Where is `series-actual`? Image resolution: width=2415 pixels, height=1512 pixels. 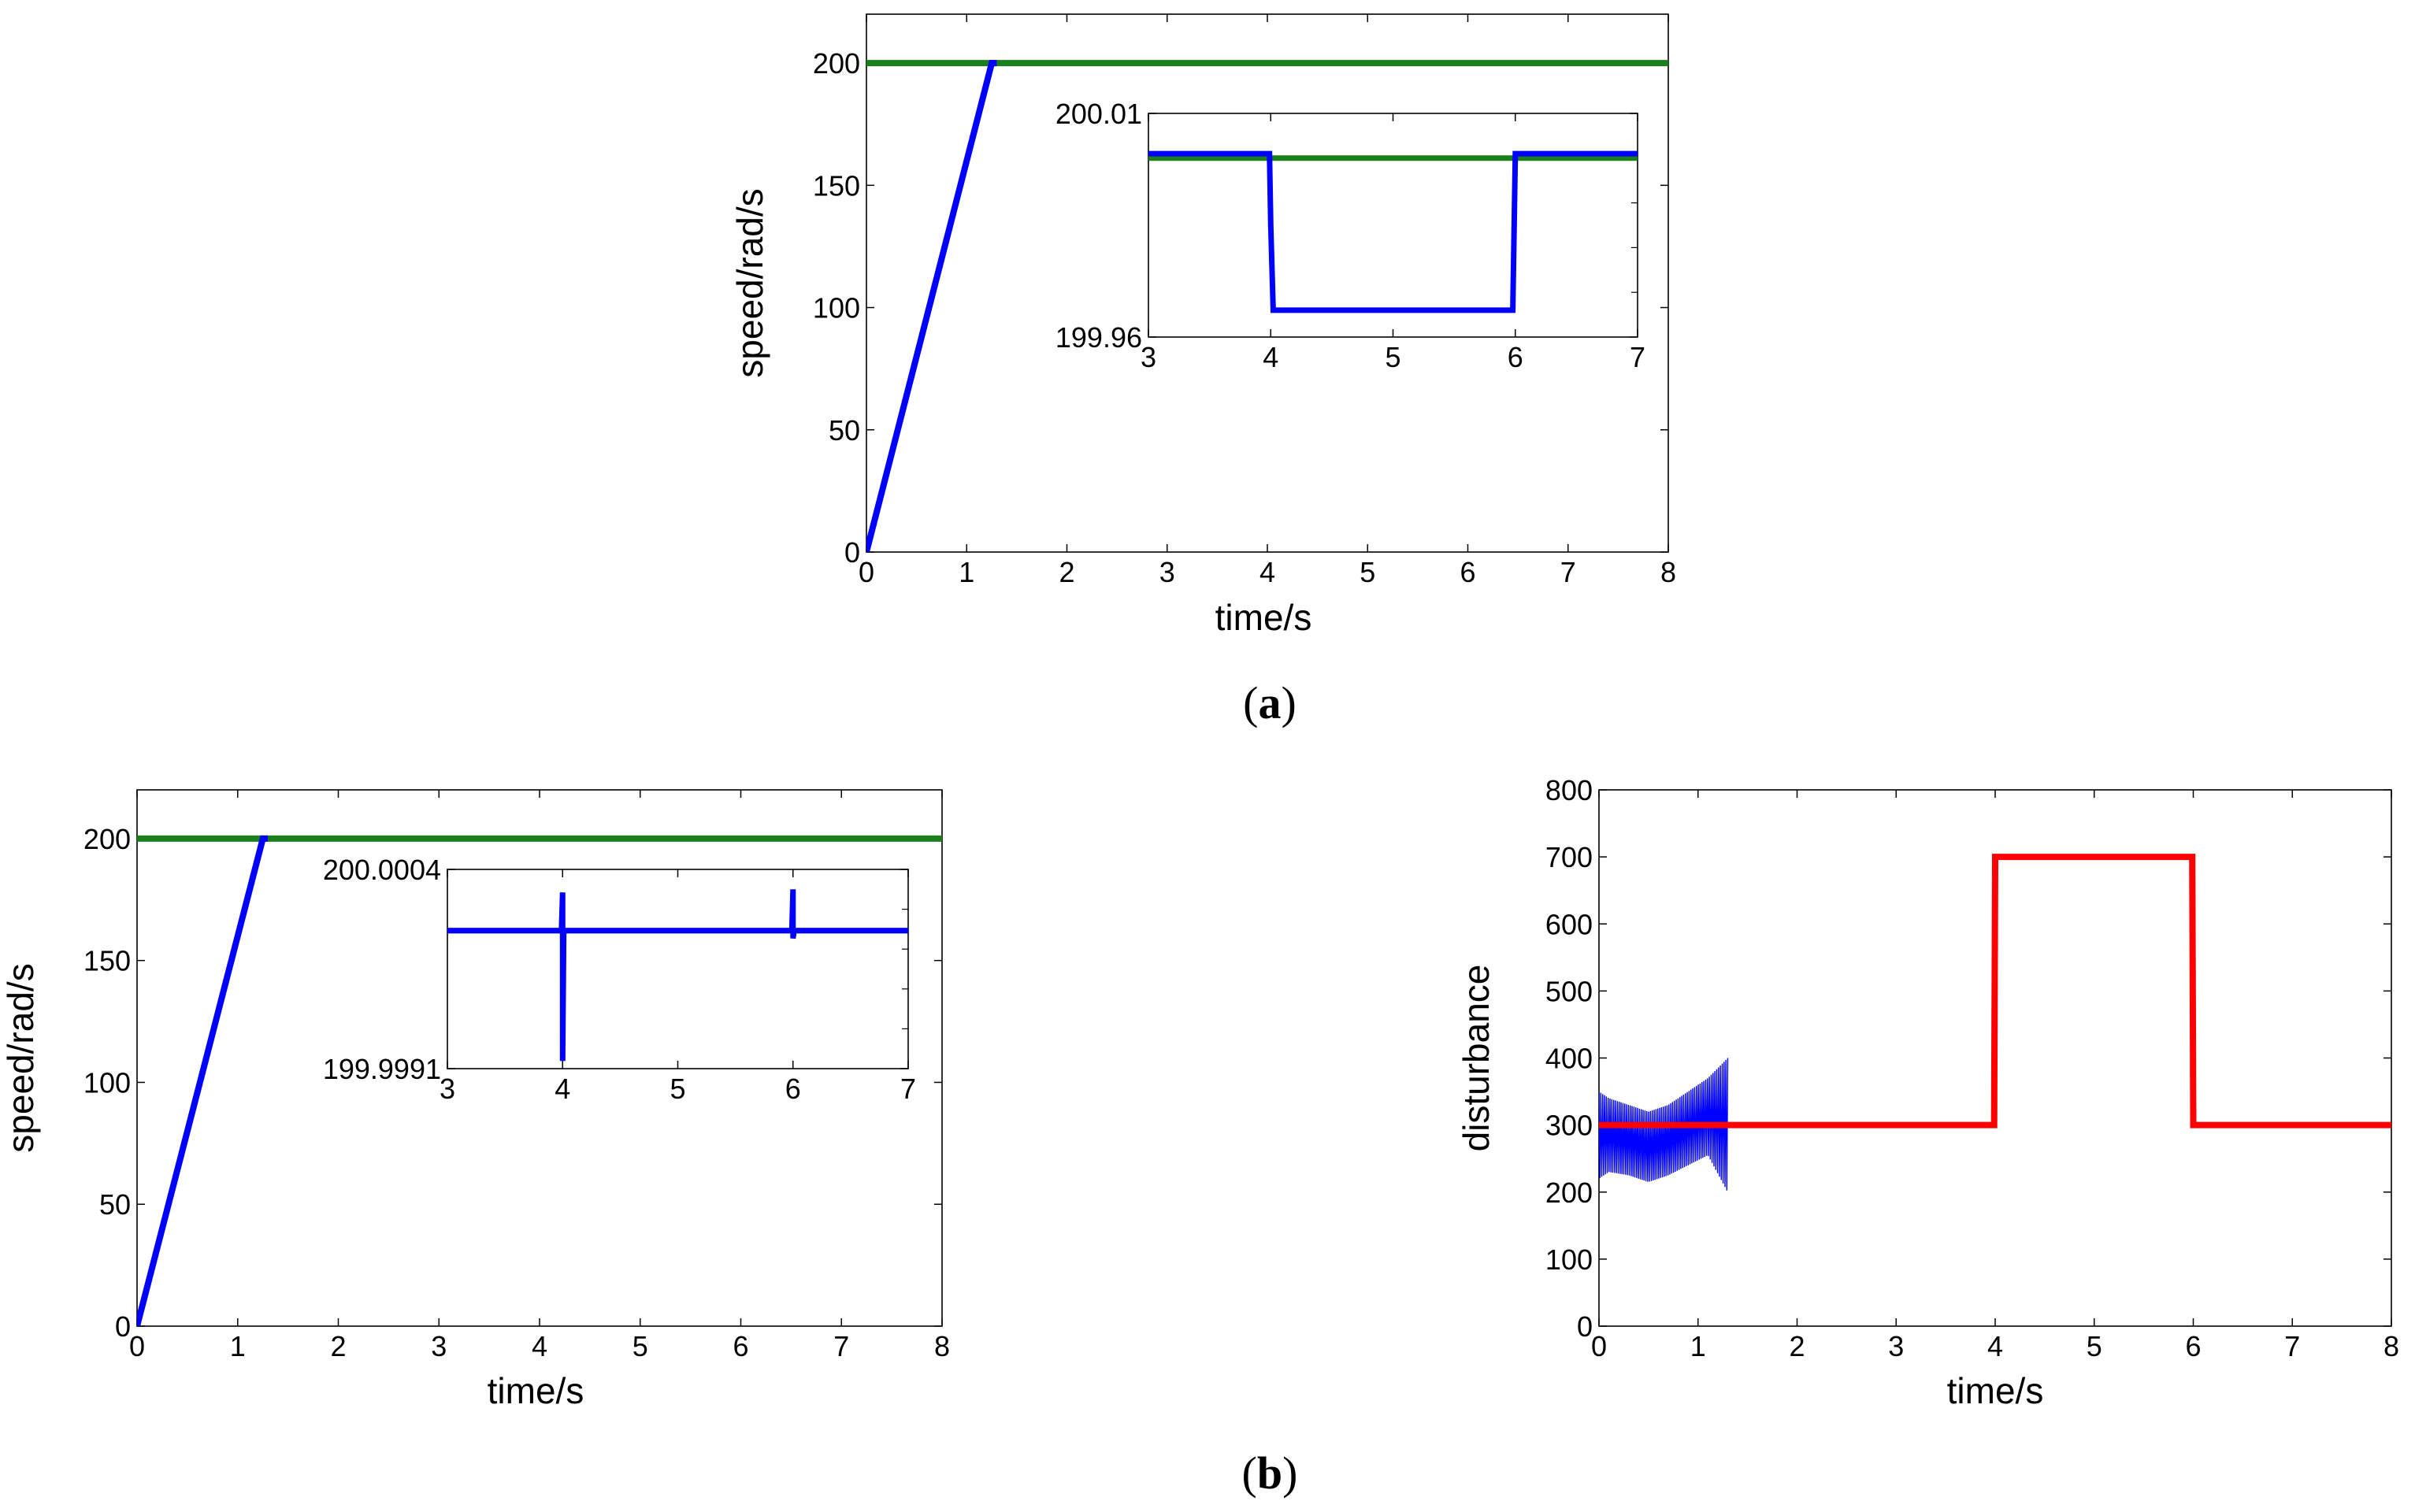
series-actual is located at coordinates (1995, 991).